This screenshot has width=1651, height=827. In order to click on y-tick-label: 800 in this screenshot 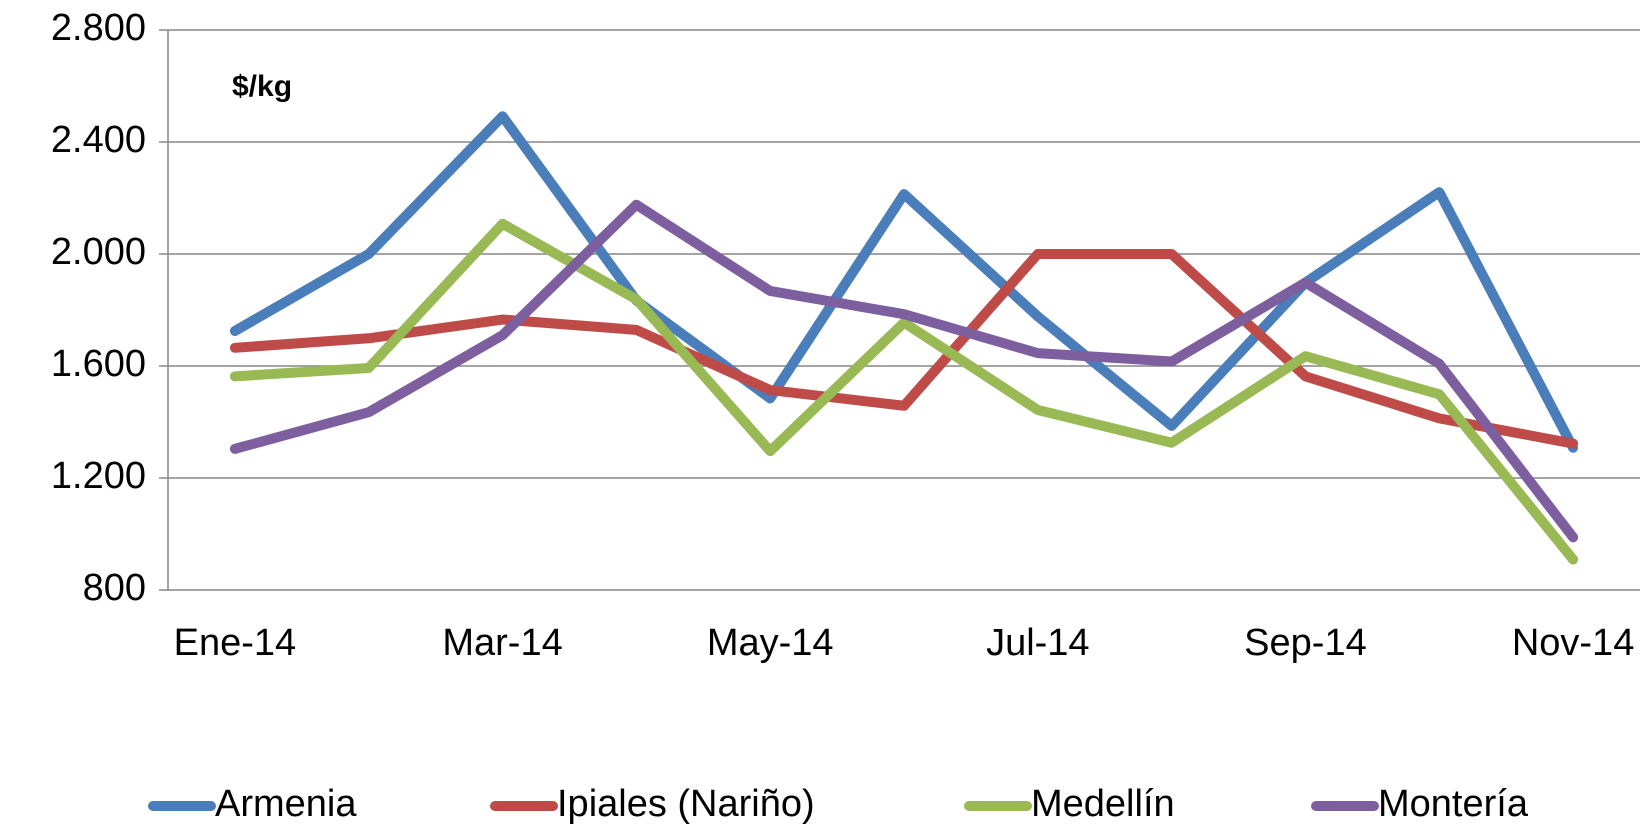, I will do `click(114, 588)`.